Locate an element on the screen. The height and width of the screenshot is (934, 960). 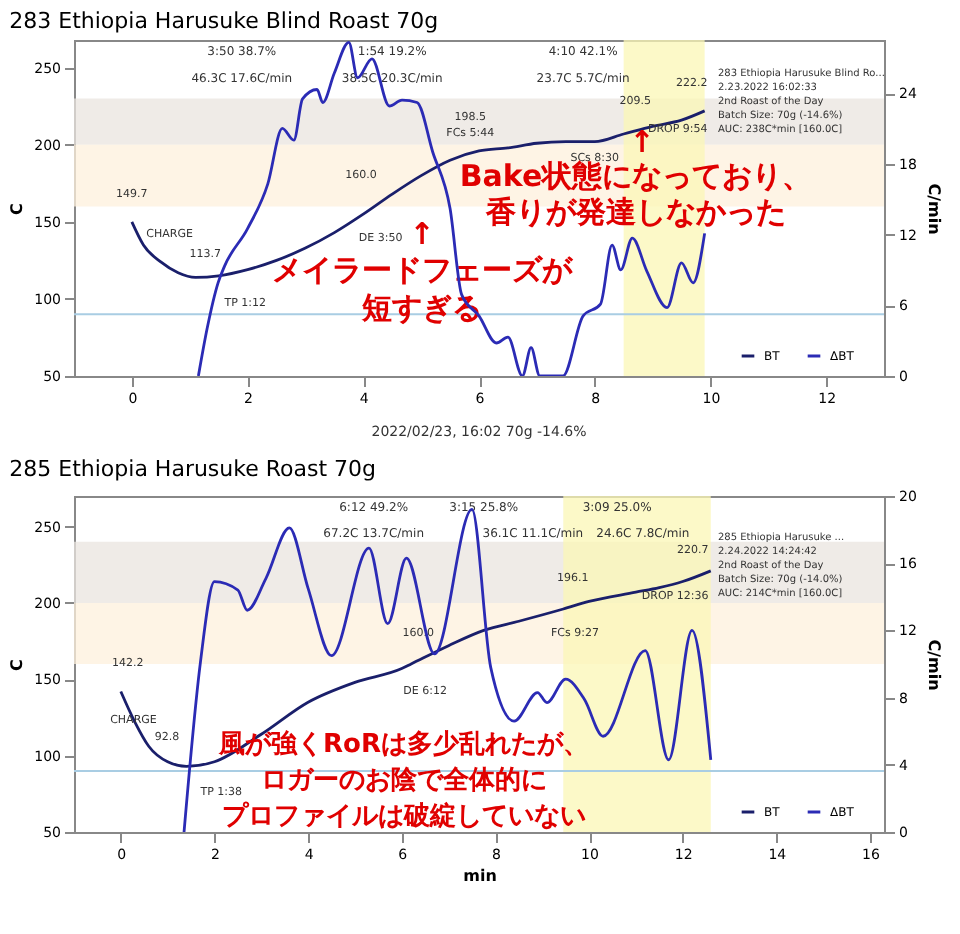
chart-title: 285 Ethiopia Harusuke Roast 70g is located at coordinates (193, 469).